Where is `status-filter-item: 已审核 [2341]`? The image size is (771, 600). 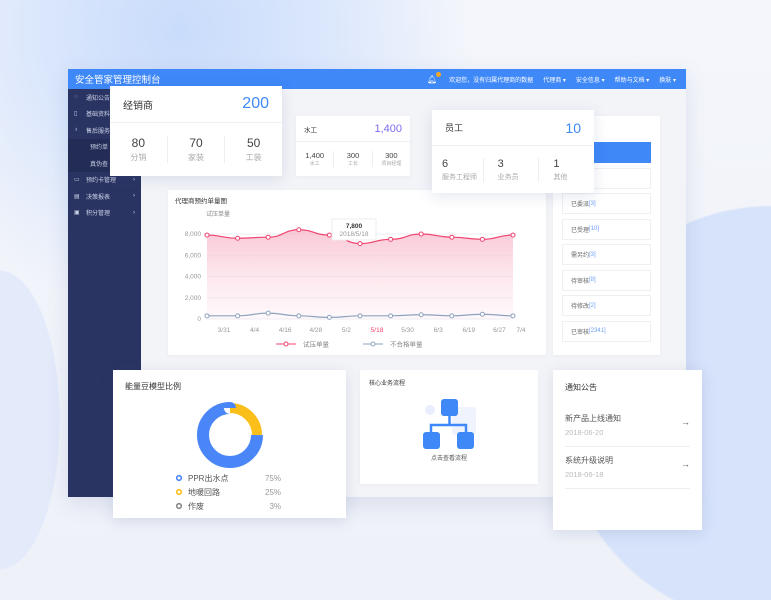 status-filter-item: 已审核 [2341] is located at coordinates (606, 331).